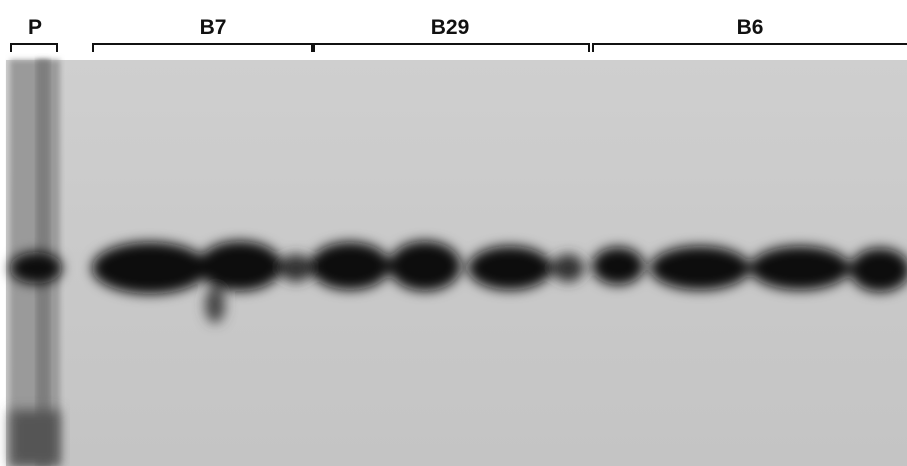 The height and width of the screenshot is (466, 907). Describe the element at coordinates (213, 27) in the screenshot. I see `group-label: B7` at that location.